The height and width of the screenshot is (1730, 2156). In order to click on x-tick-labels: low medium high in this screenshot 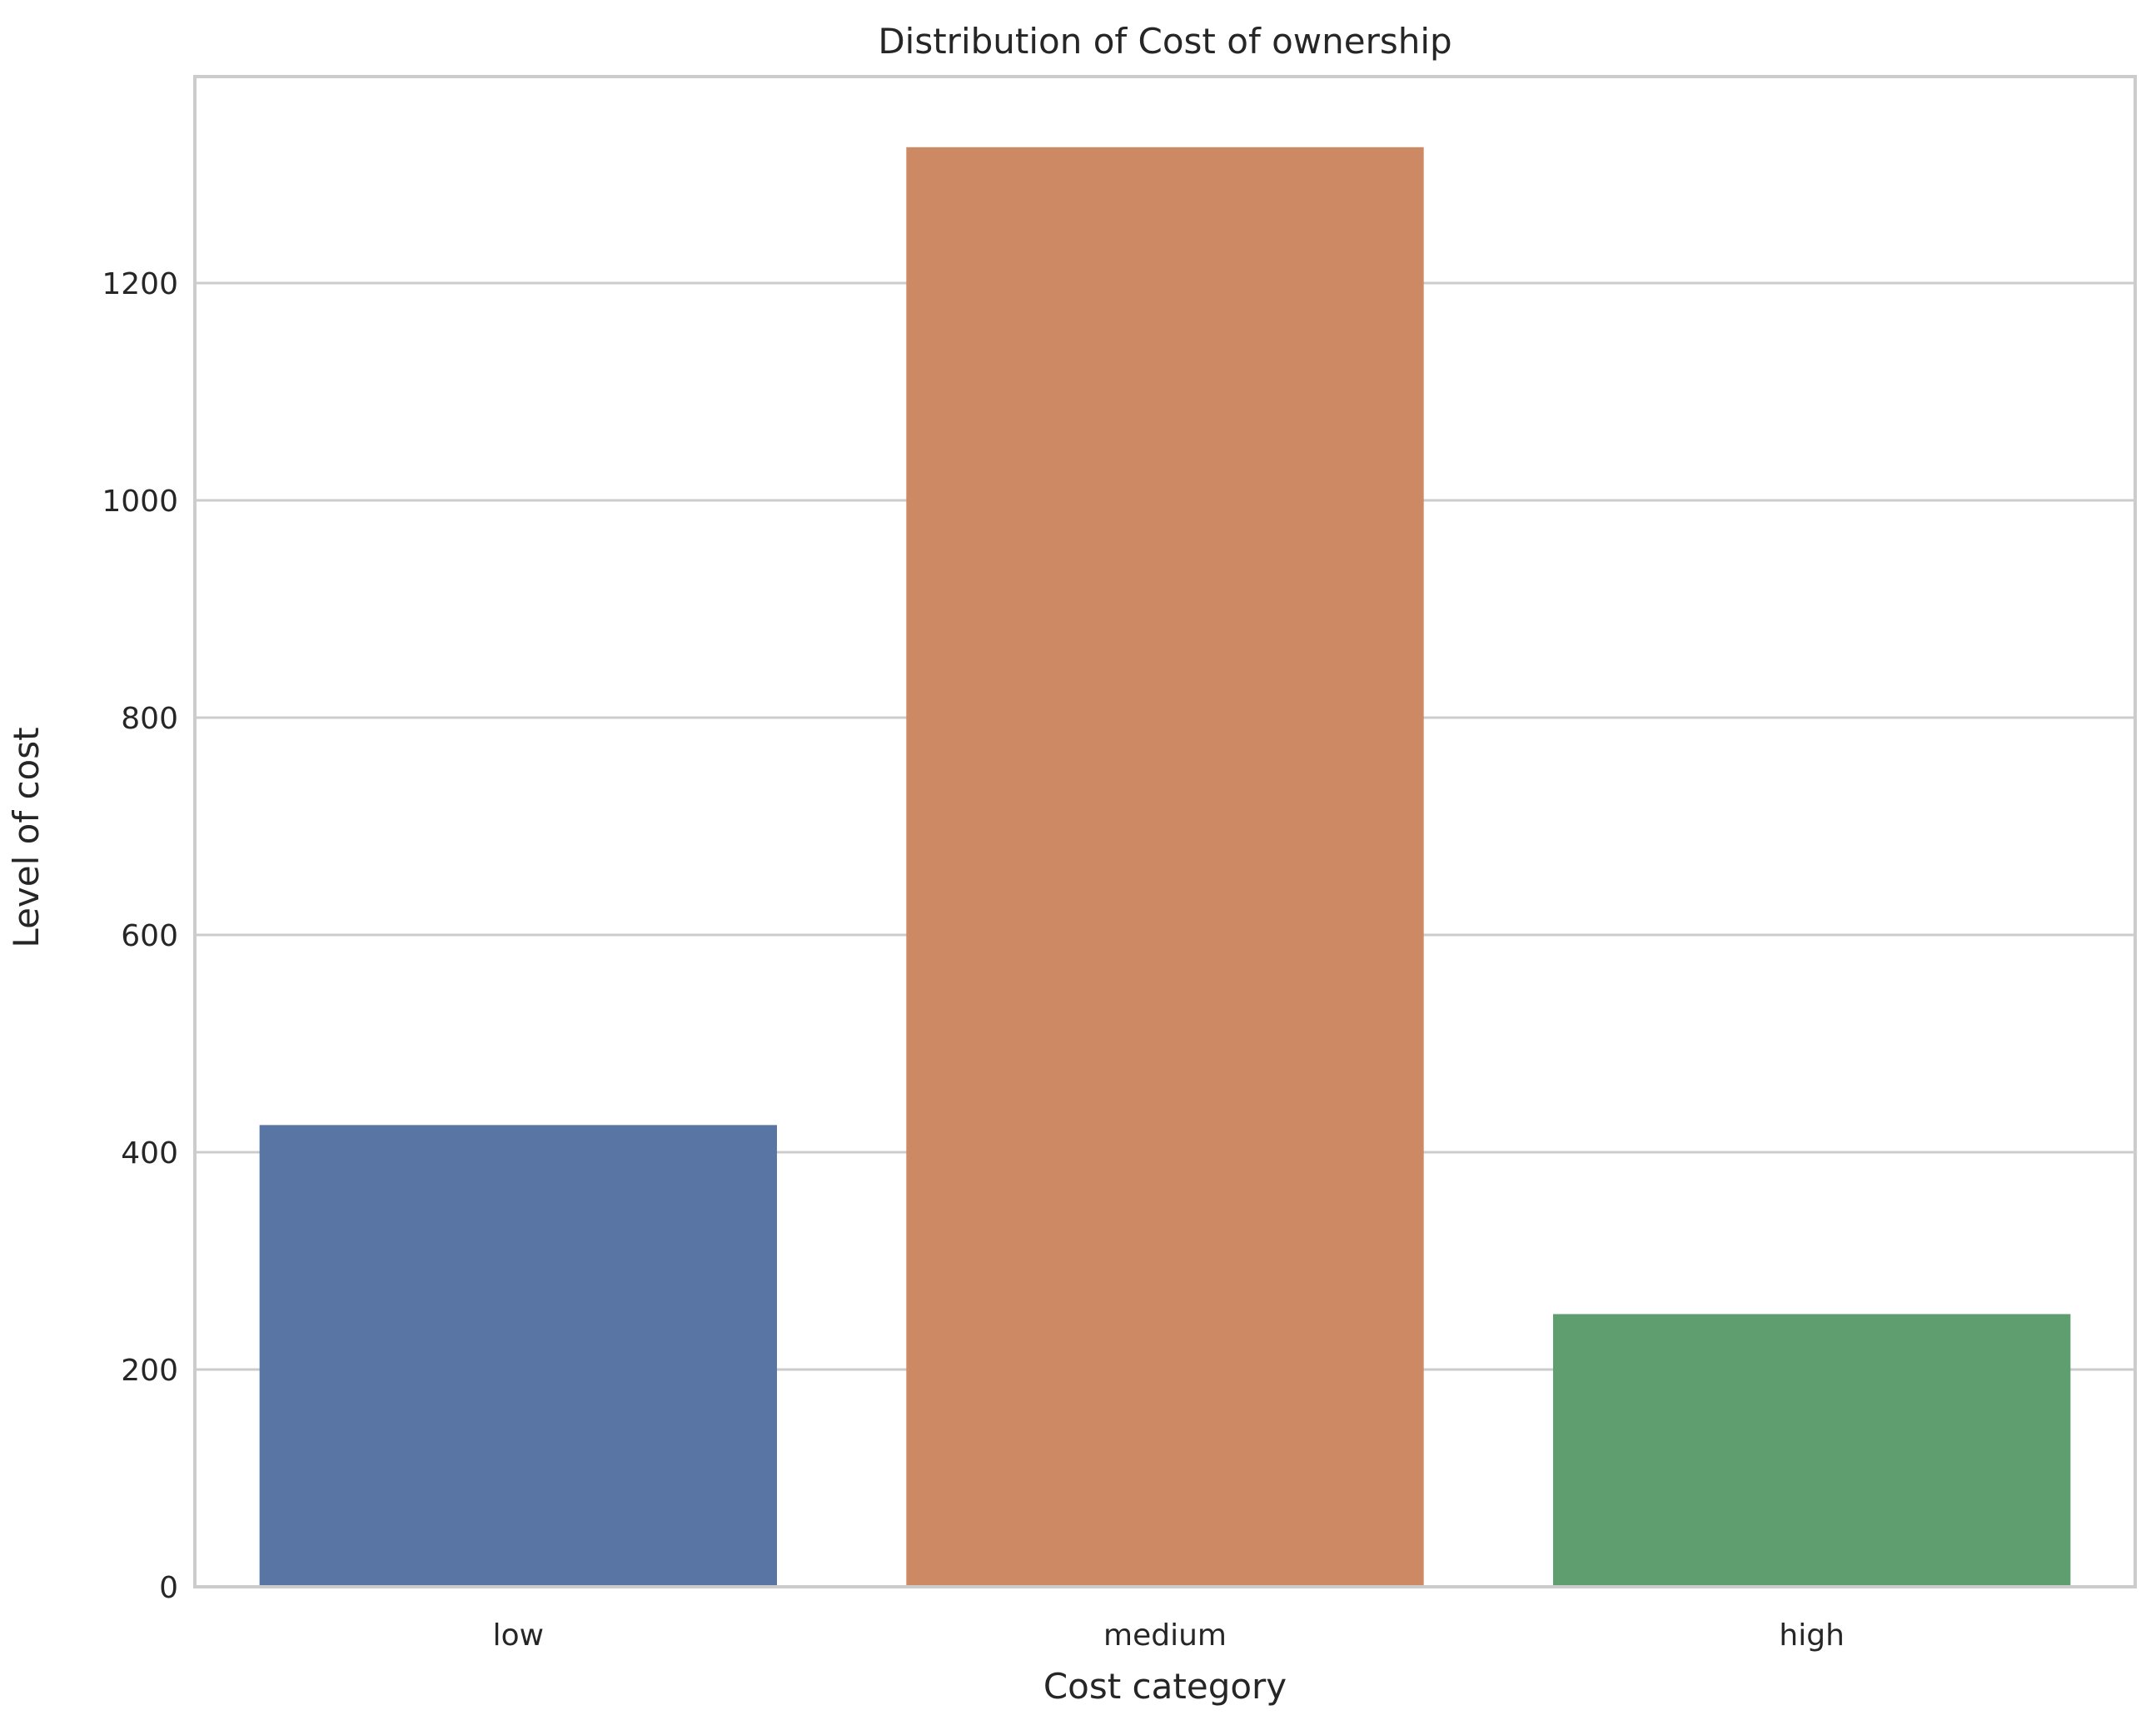, I will do `click(1169, 1635)`.